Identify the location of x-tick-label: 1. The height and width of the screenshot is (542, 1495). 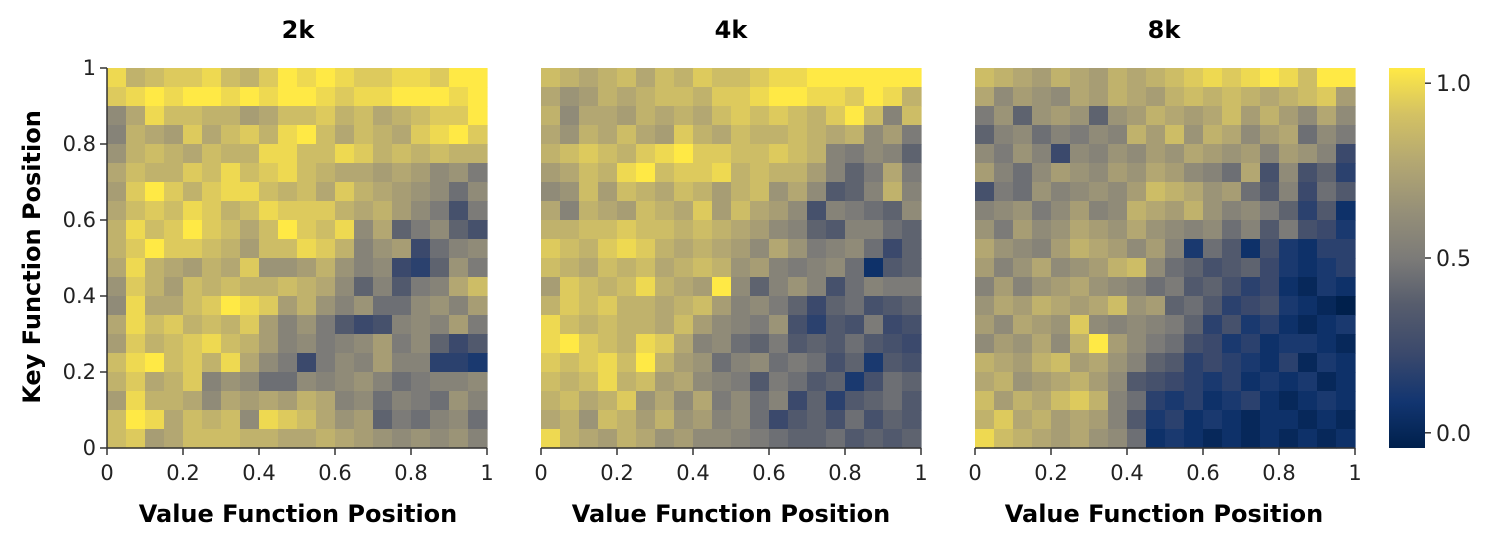
(486, 473).